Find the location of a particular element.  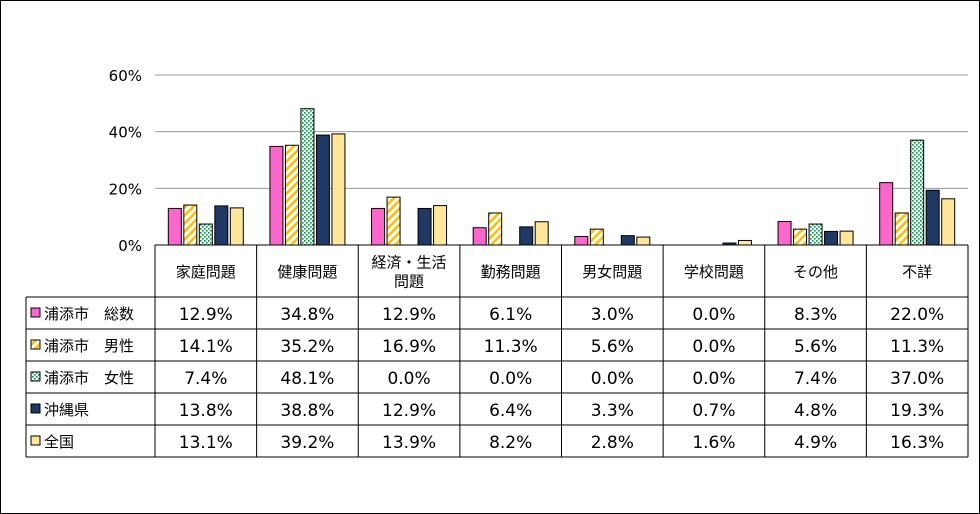

data-table-value: 35.2% is located at coordinates (307, 347).